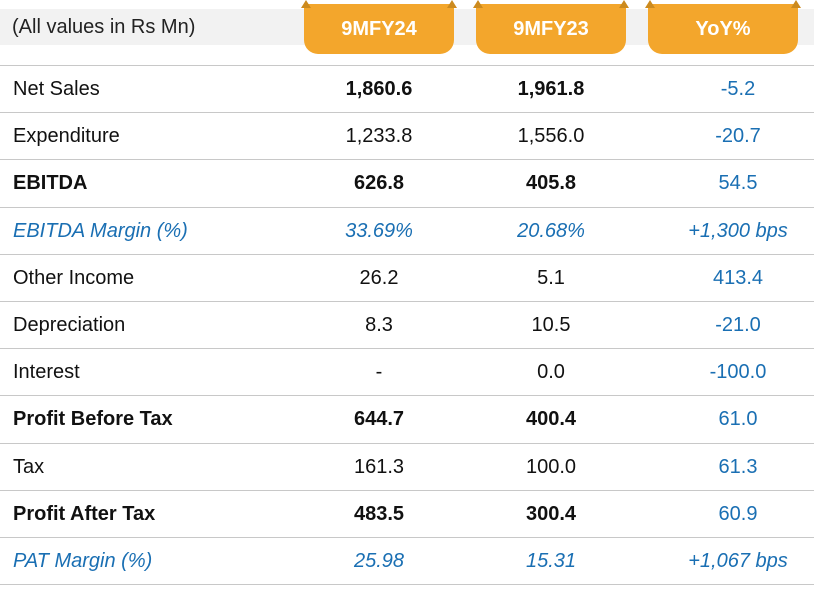 This screenshot has height=600, width=814. What do you see at coordinates (379, 277) in the screenshot?
I see `value-9mfy24: 26.2` at bounding box center [379, 277].